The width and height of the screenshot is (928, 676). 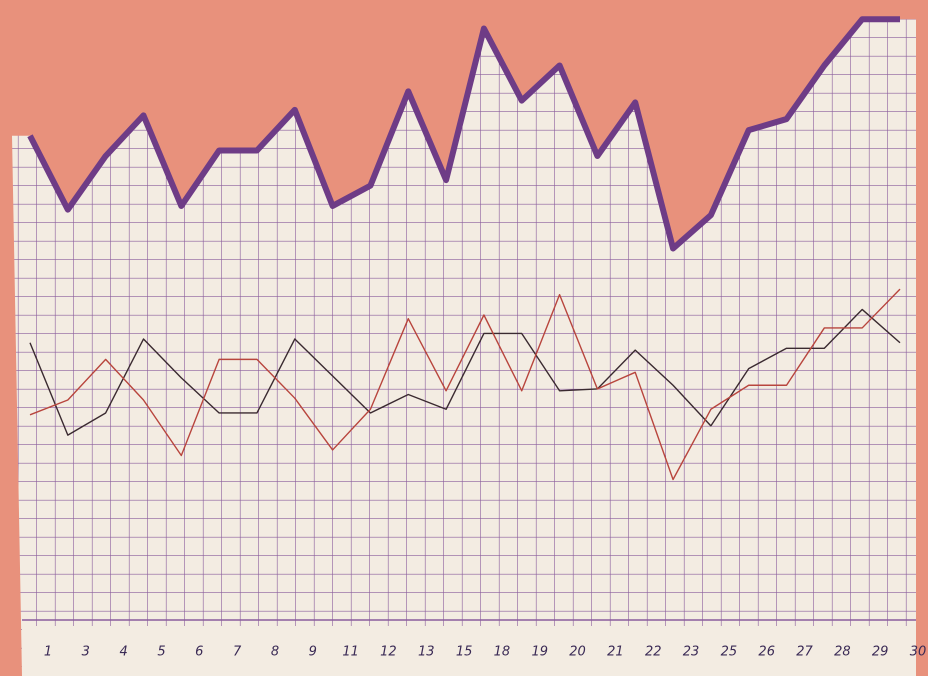 What do you see at coordinates (729, 652) in the screenshot?
I see `x-tick-label: 25` at bounding box center [729, 652].